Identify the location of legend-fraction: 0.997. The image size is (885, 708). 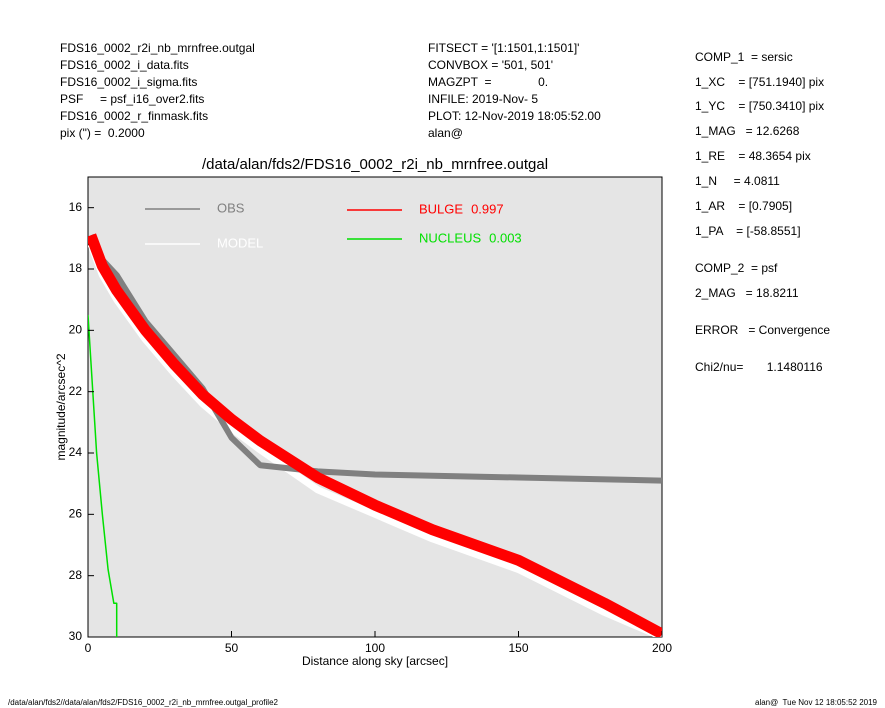
(487, 208).